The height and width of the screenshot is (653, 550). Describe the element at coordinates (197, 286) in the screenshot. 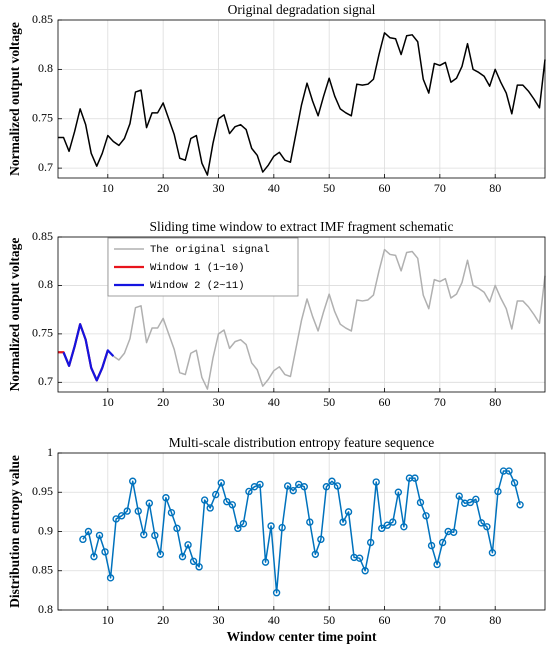

I see `legend-label: Window 2 (2~11)` at that location.